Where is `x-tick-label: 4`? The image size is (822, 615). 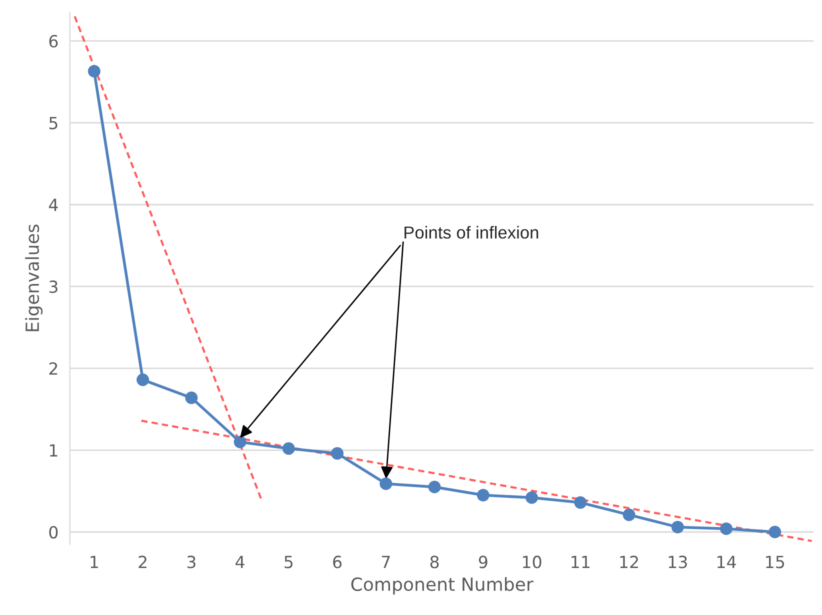 x-tick-label: 4 is located at coordinates (240, 562).